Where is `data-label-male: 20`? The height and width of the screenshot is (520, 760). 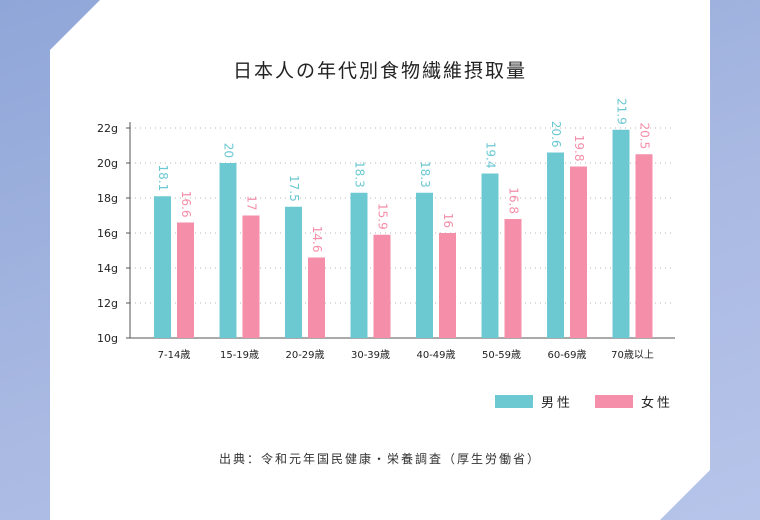 data-label-male: 20 is located at coordinates (229, 150).